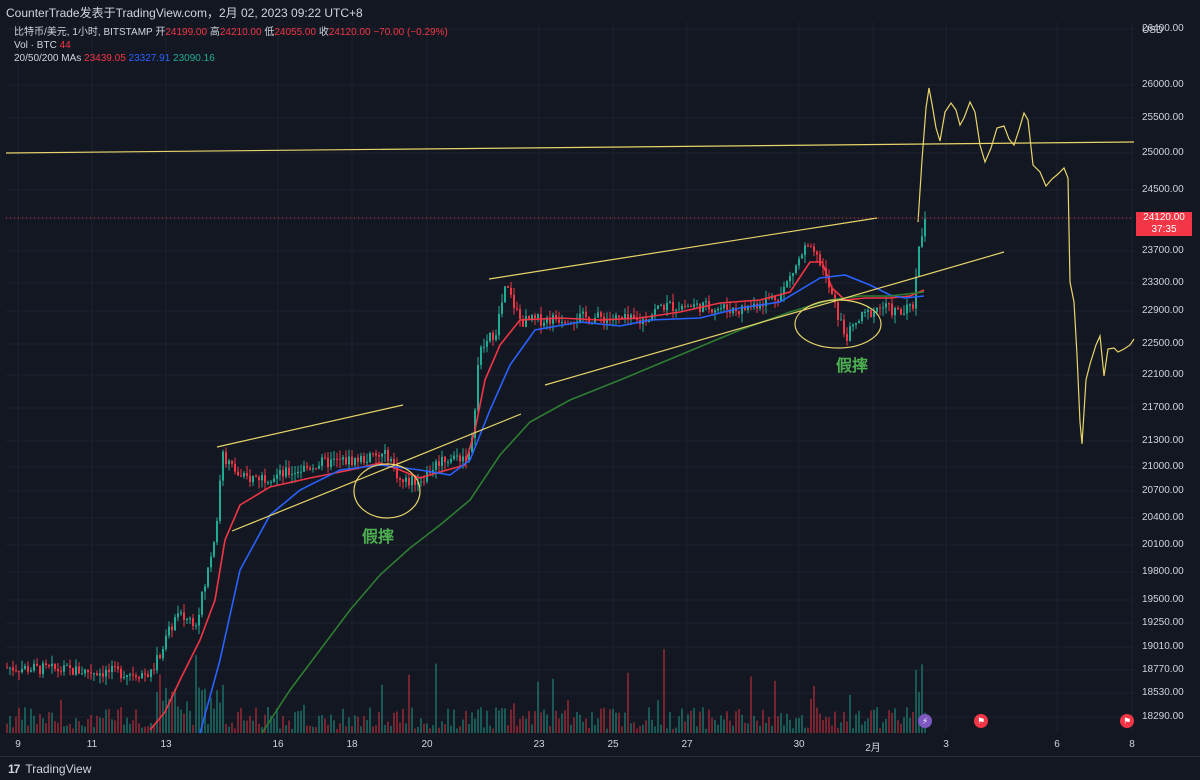 The height and width of the screenshot is (780, 1200). Describe the element at coordinates (65, 45) in the screenshot. I see `legend-vol-value: 44` at that location.